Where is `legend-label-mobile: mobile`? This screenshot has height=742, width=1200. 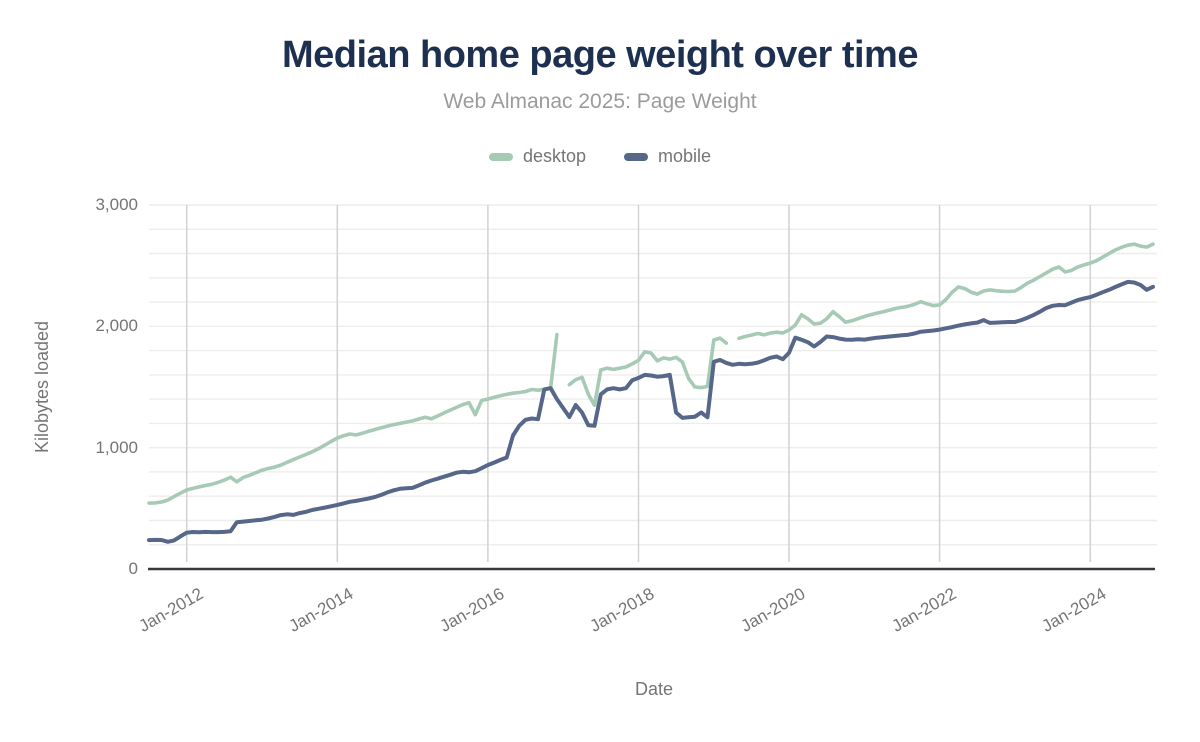 legend-label-mobile: mobile is located at coordinates (685, 156).